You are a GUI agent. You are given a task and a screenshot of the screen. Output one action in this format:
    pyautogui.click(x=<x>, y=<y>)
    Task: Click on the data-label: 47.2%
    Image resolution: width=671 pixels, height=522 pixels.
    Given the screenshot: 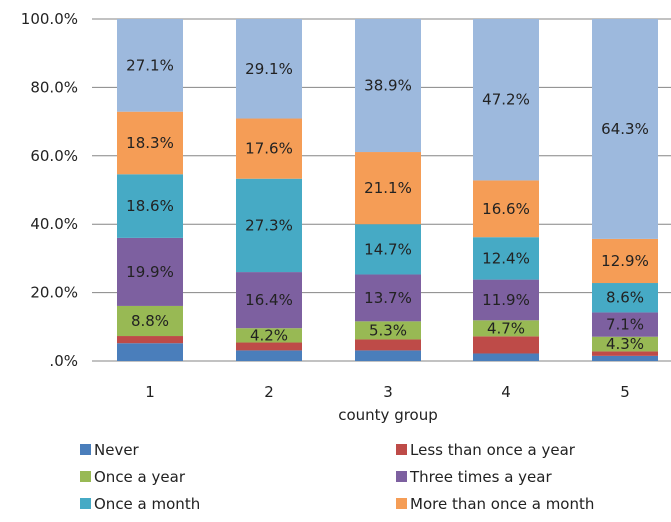 What is the action you would take?
    pyautogui.click(x=506, y=100)
    